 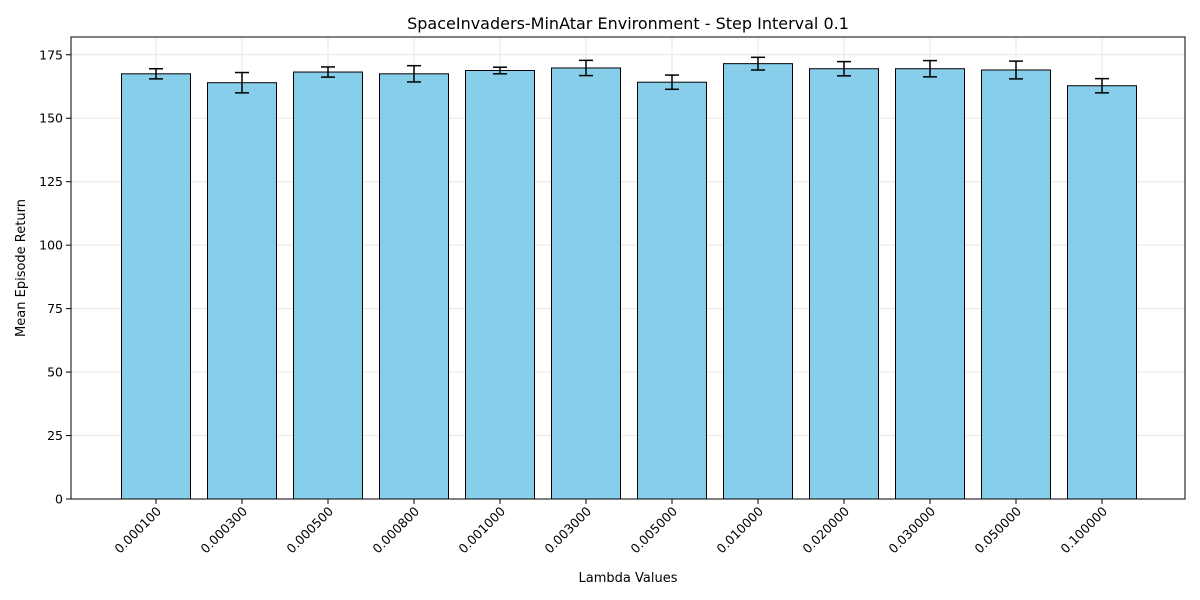 I want to click on y-tick-label: 100, so click(x=51, y=245).